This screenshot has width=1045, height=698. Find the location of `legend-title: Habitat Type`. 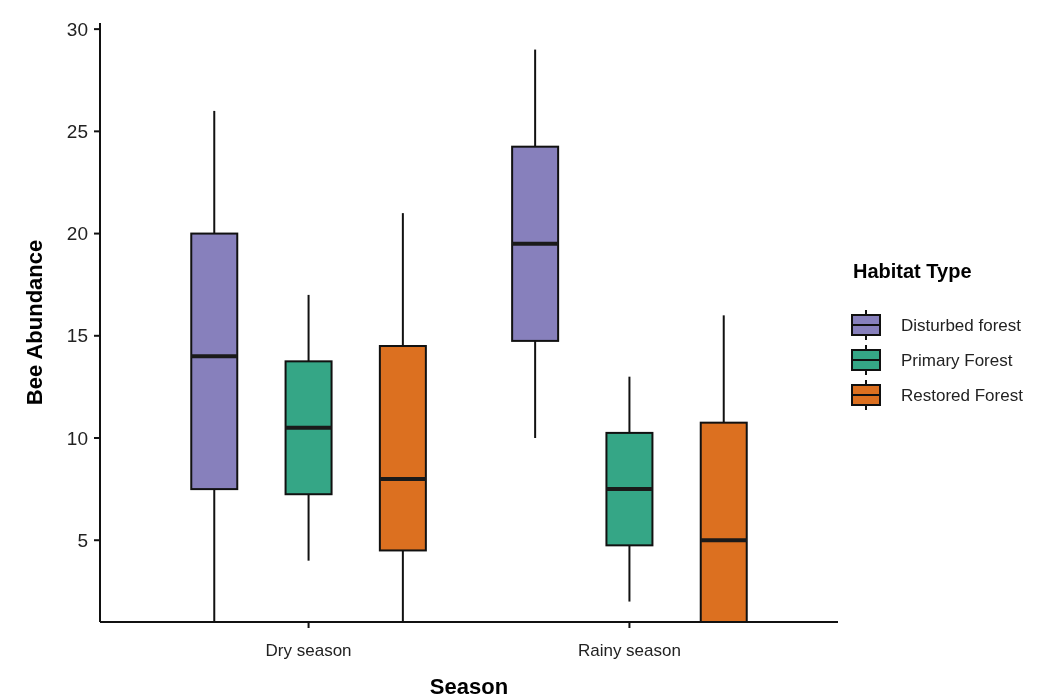

legend-title: Habitat Type is located at coordinates (912, 271).